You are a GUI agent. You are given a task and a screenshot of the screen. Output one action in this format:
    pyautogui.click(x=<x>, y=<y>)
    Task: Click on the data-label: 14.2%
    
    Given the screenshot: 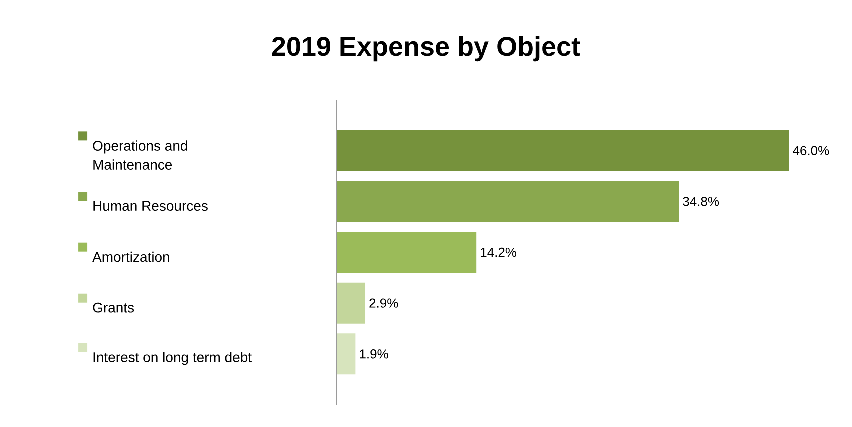 What is the action you would take?
    pyautogui.click(x=499, y=253)
    